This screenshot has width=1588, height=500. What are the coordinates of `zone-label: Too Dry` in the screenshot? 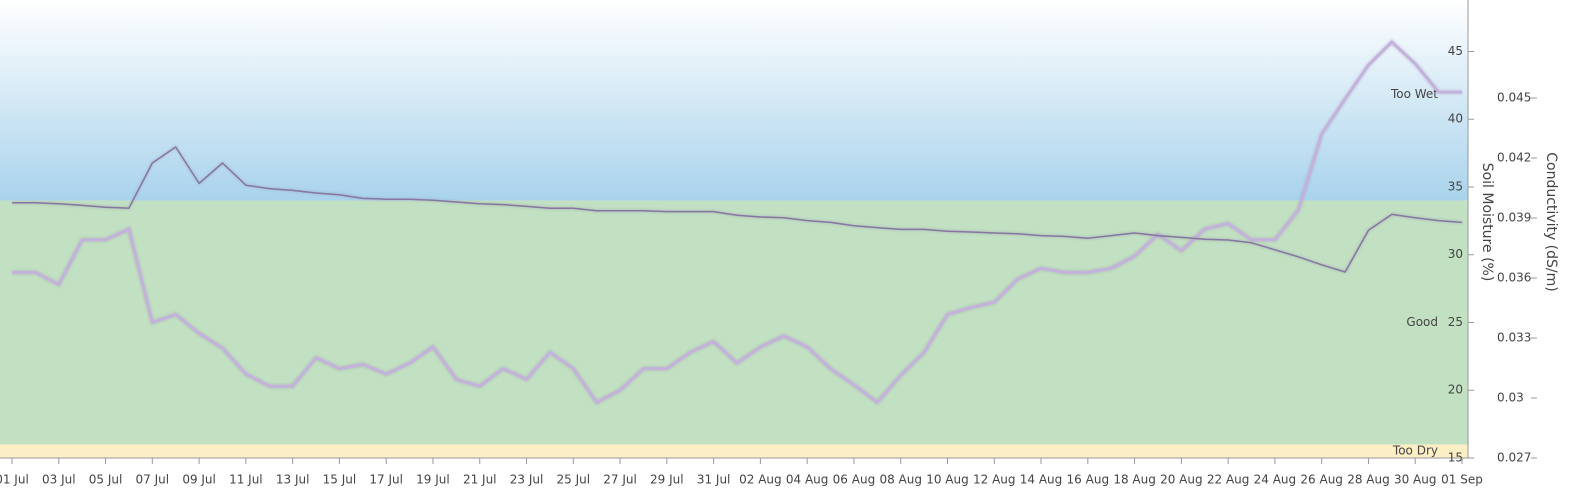 It's located at (1415, 451).